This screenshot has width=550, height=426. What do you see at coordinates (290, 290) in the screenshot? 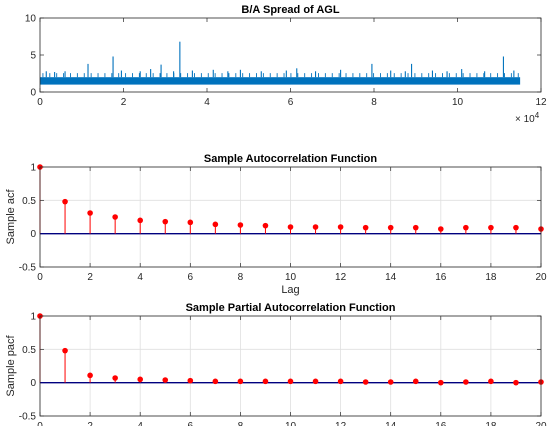
I see `x-axis-label: Lag` at bounding box center [290, 290].